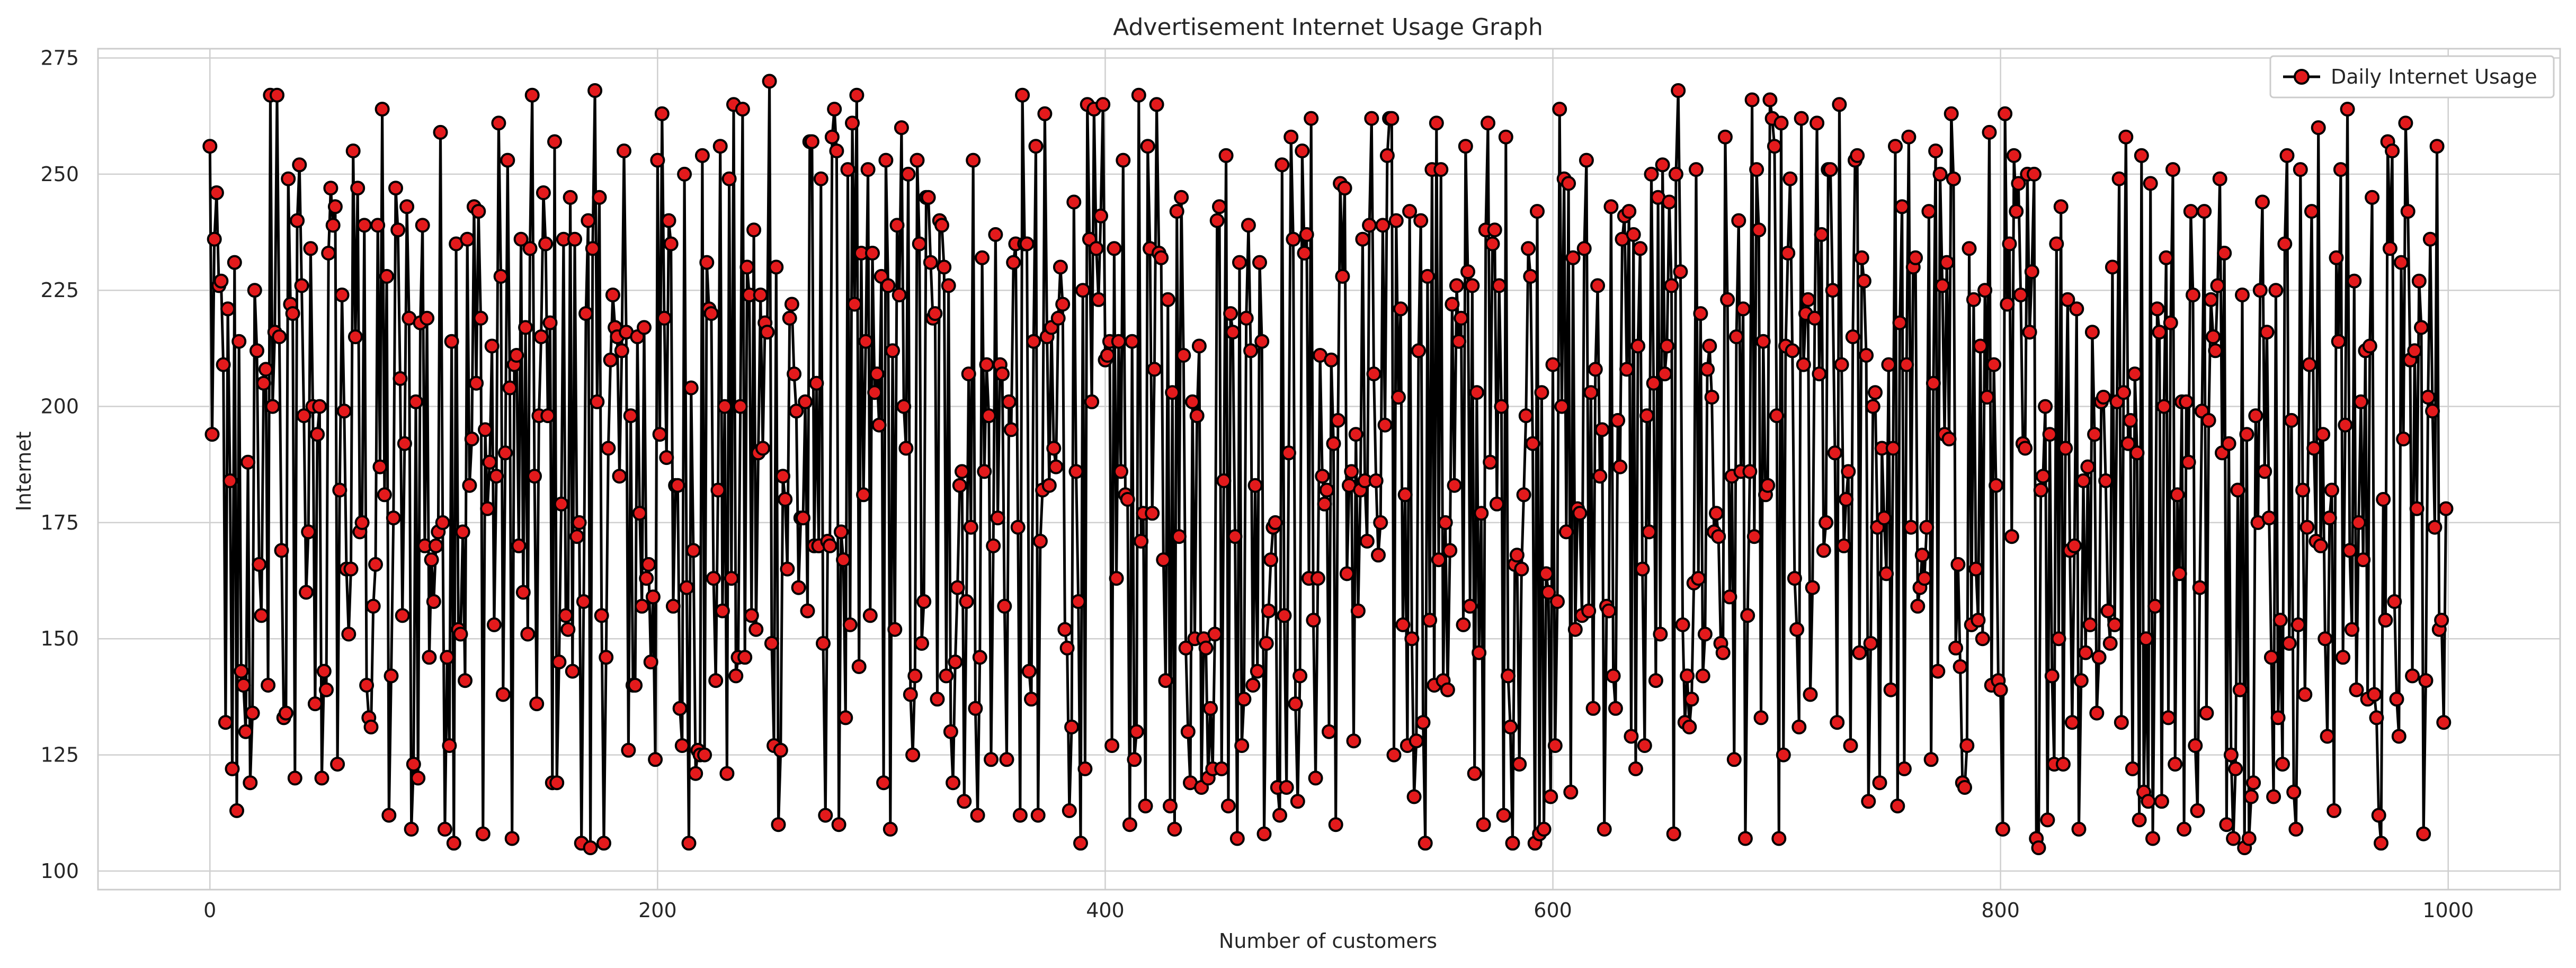 This screenshot has width=2576, height=968. I want to click on x-tick-label: 600, so click(1553, 910).